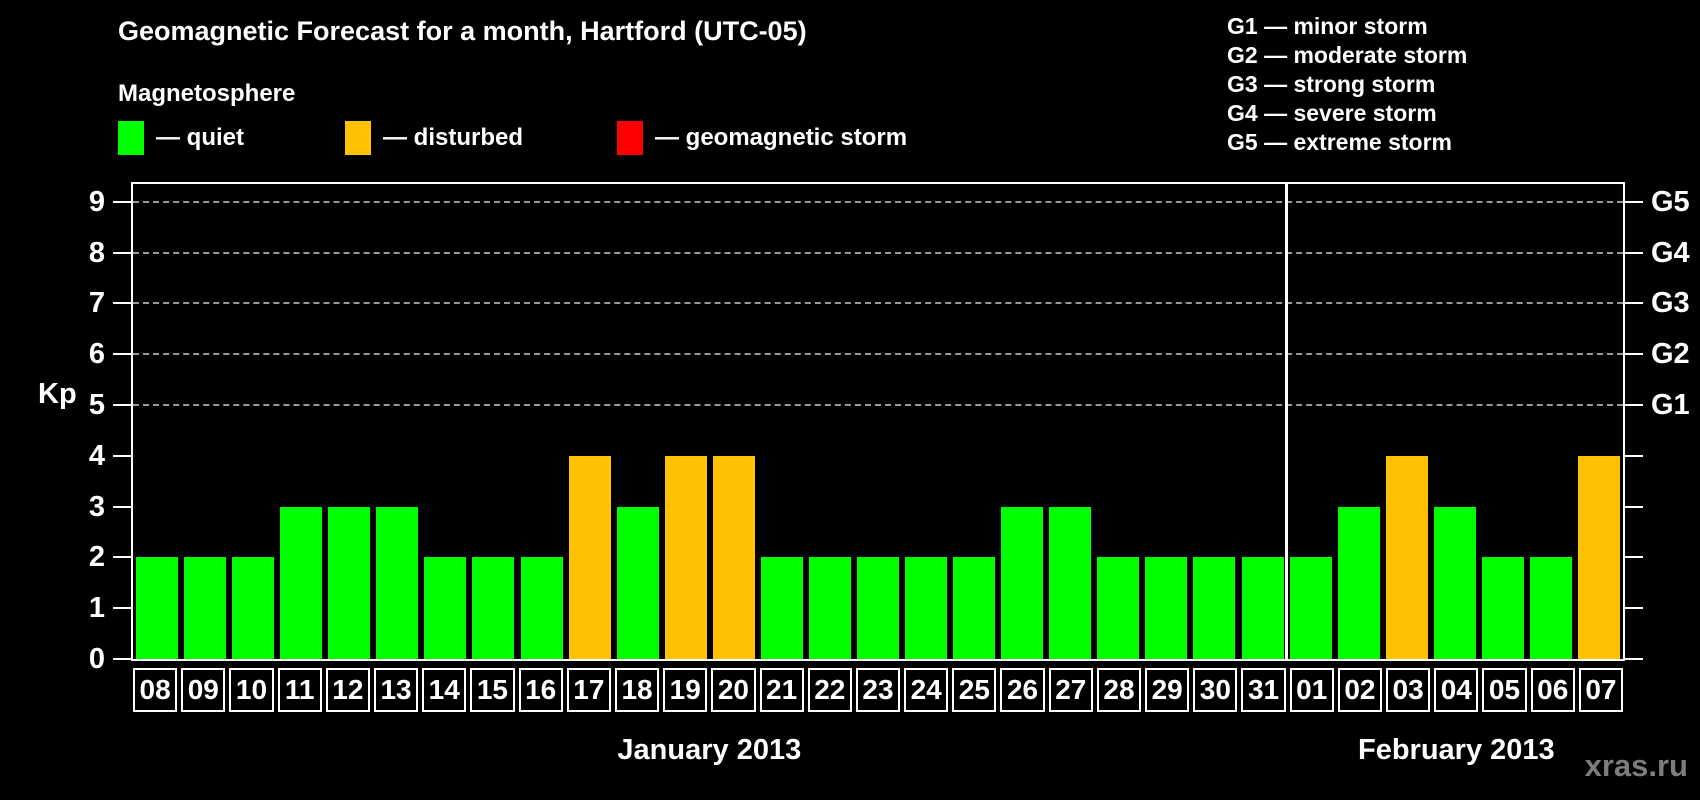  Describe the element at coordinates (358, 138) in the screenshot. I see `disturbed-color-swatch` at that location.